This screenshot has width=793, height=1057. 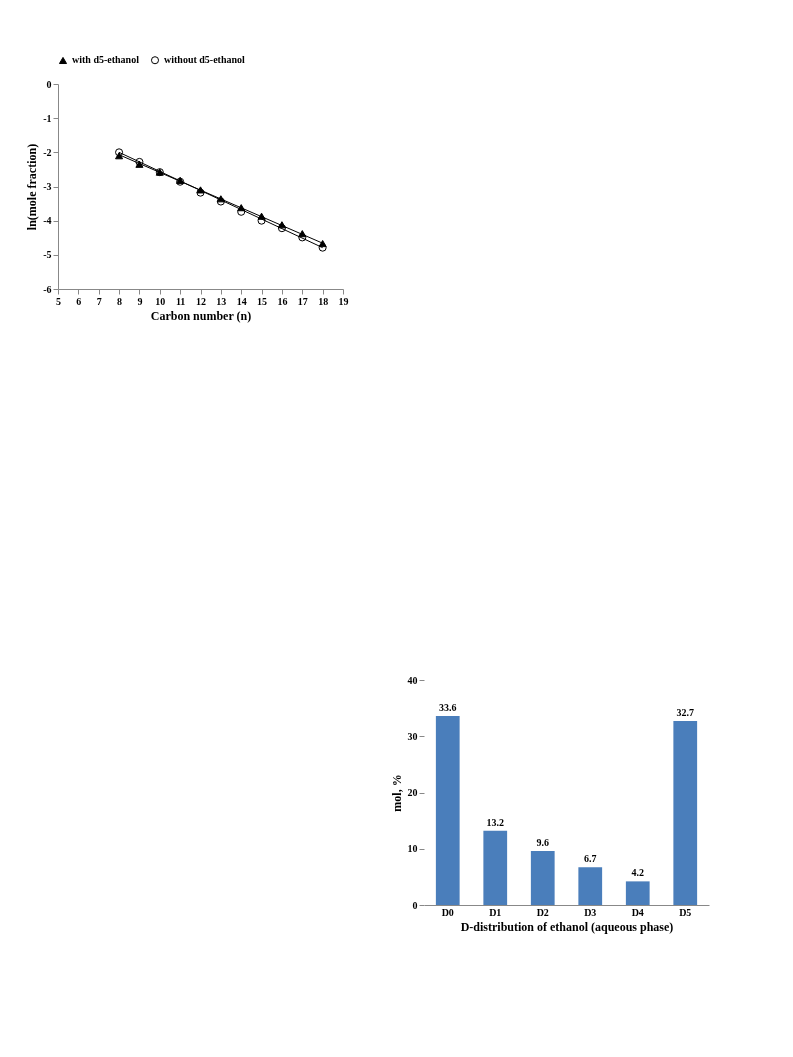 I want to click on y-tick-label: -6, so click(x=47, y=289).